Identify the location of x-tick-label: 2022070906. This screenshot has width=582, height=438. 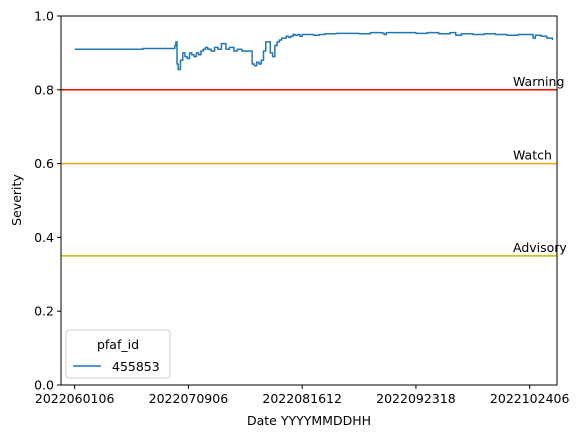
(189, 398).